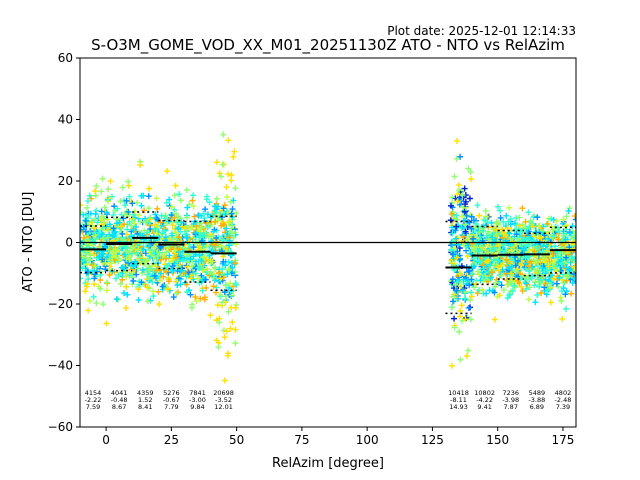 The height and width of the screenshot is (480, 640). What do you see at coordinates (65, 58) in the screenshot?
I see `y-tick-label: 60` at bounding box center [65, 58].